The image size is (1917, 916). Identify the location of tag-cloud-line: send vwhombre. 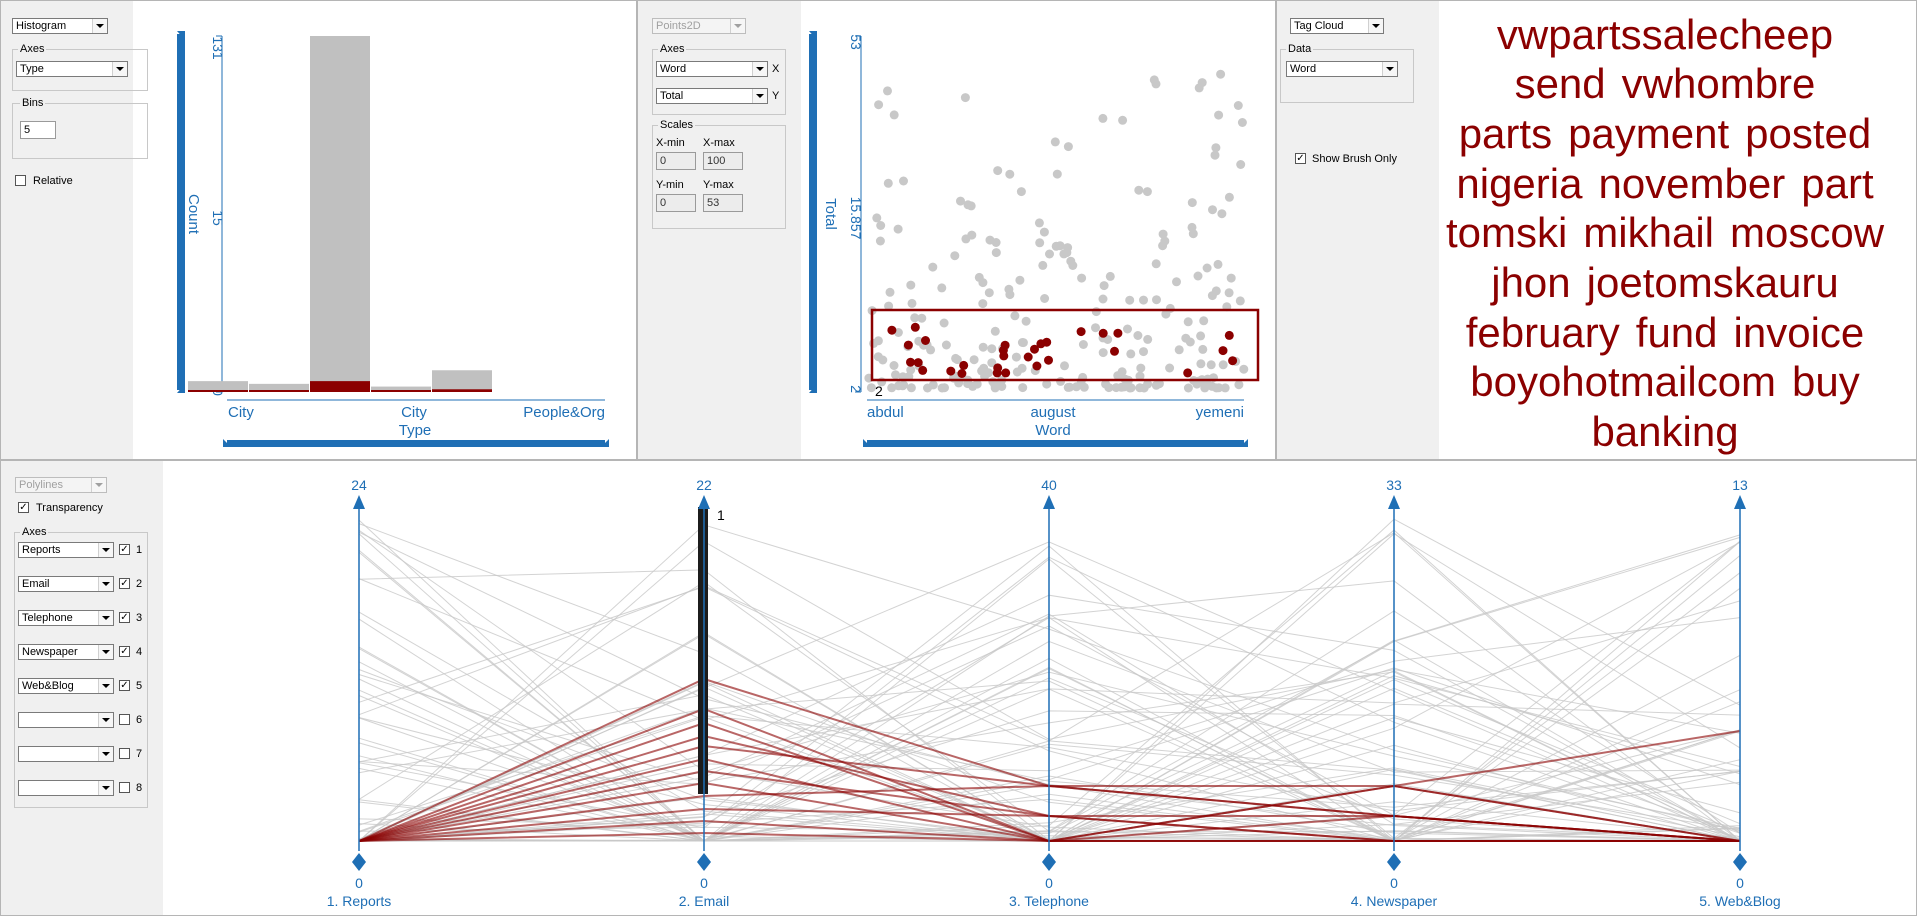
(1665, 84).